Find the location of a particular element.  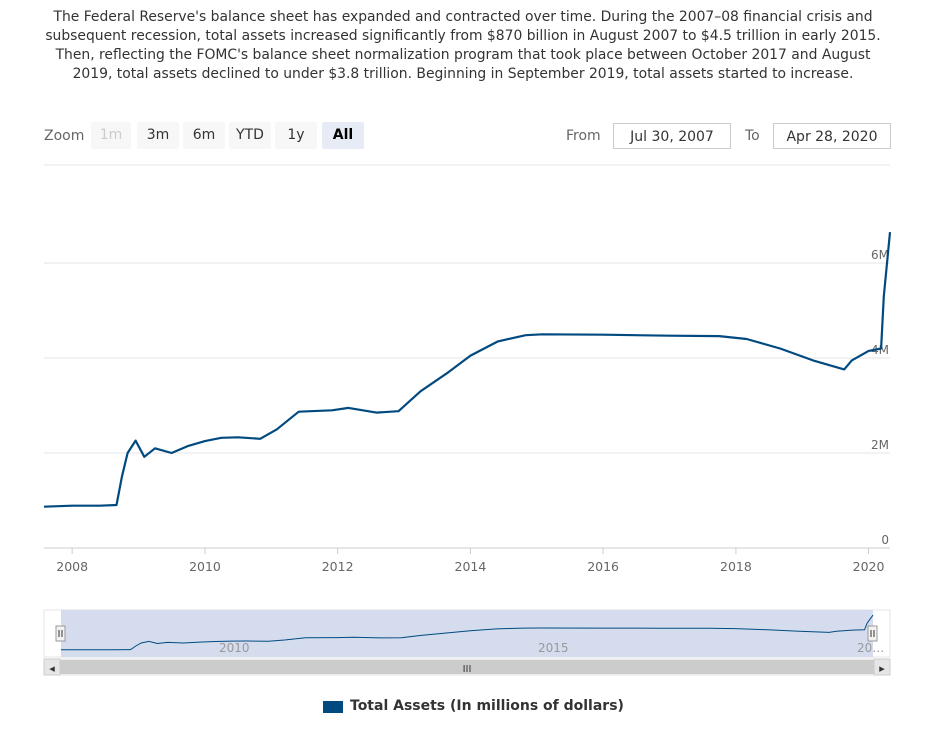

scrollbar-grip-icon: III is located at coordinates (467, 669).